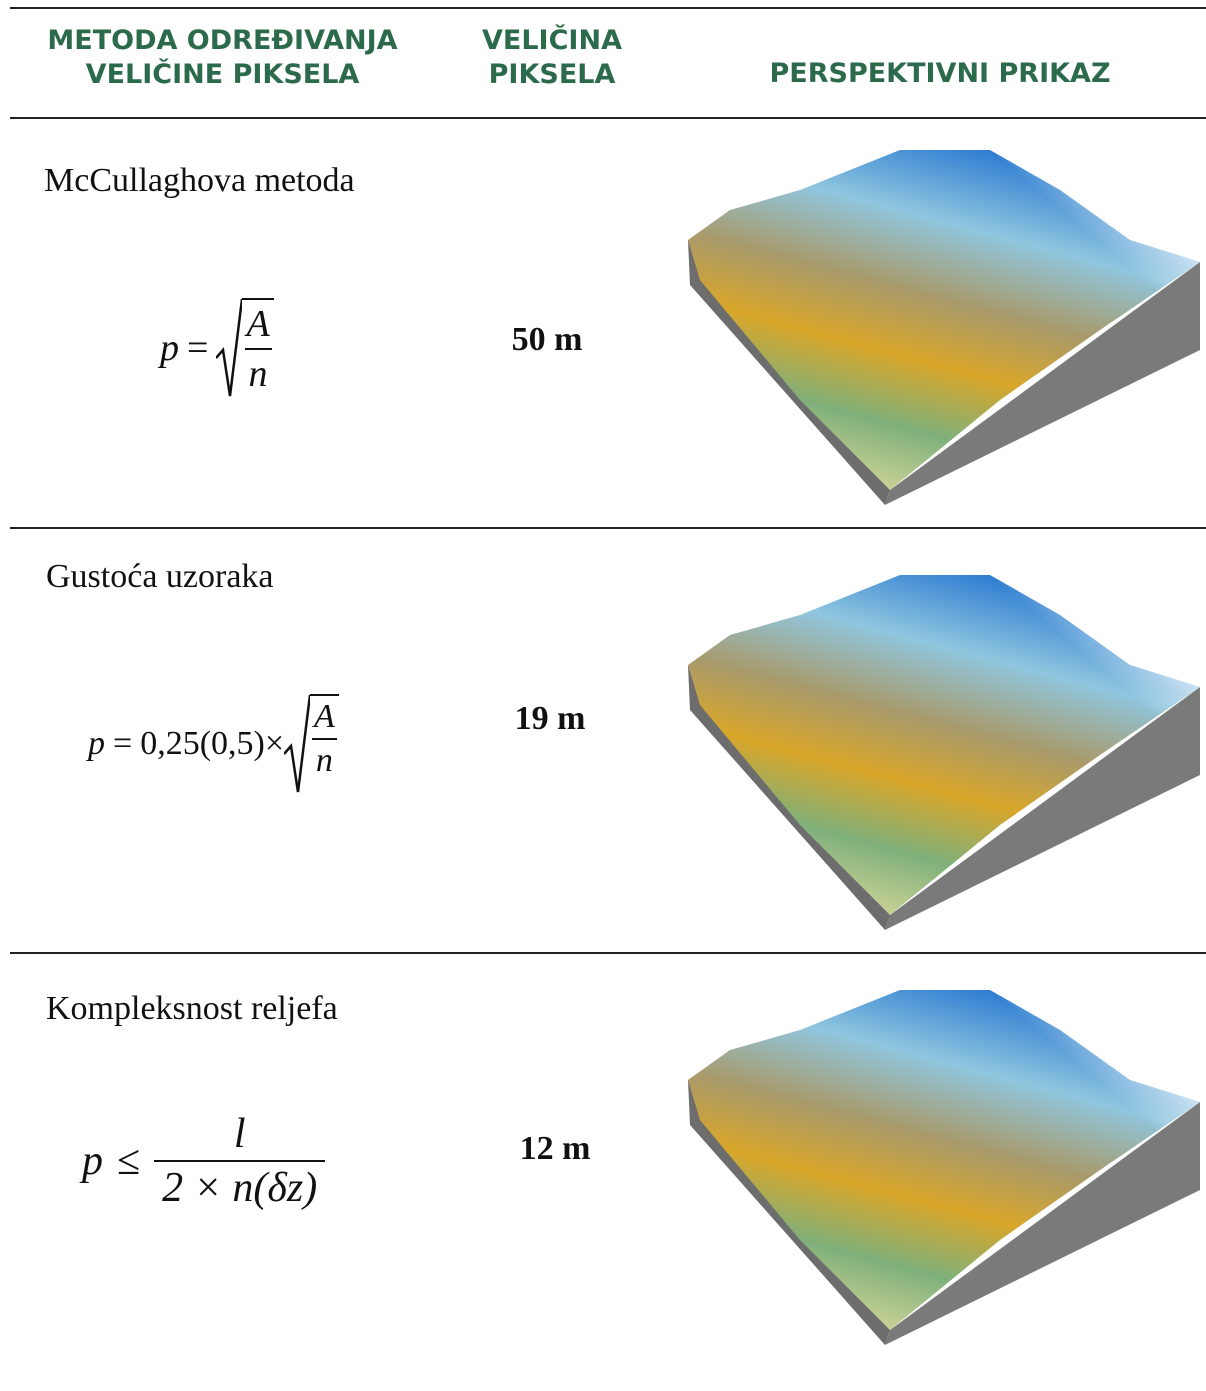 This screenshot has width=1206, height=1391. I want to click on header-cell: VELIČINA PIKSELA, so click(552, 57).